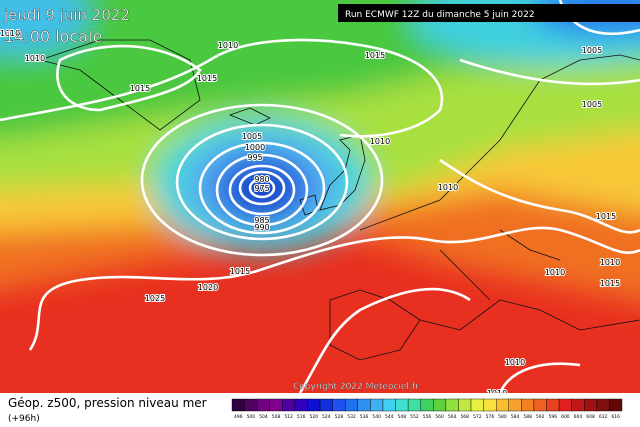 The width and height of the screenshot is (640, 427). Describe the element at coordinates (326, 417) in the screenshot. I see `colorbar-label: 524` at that location.